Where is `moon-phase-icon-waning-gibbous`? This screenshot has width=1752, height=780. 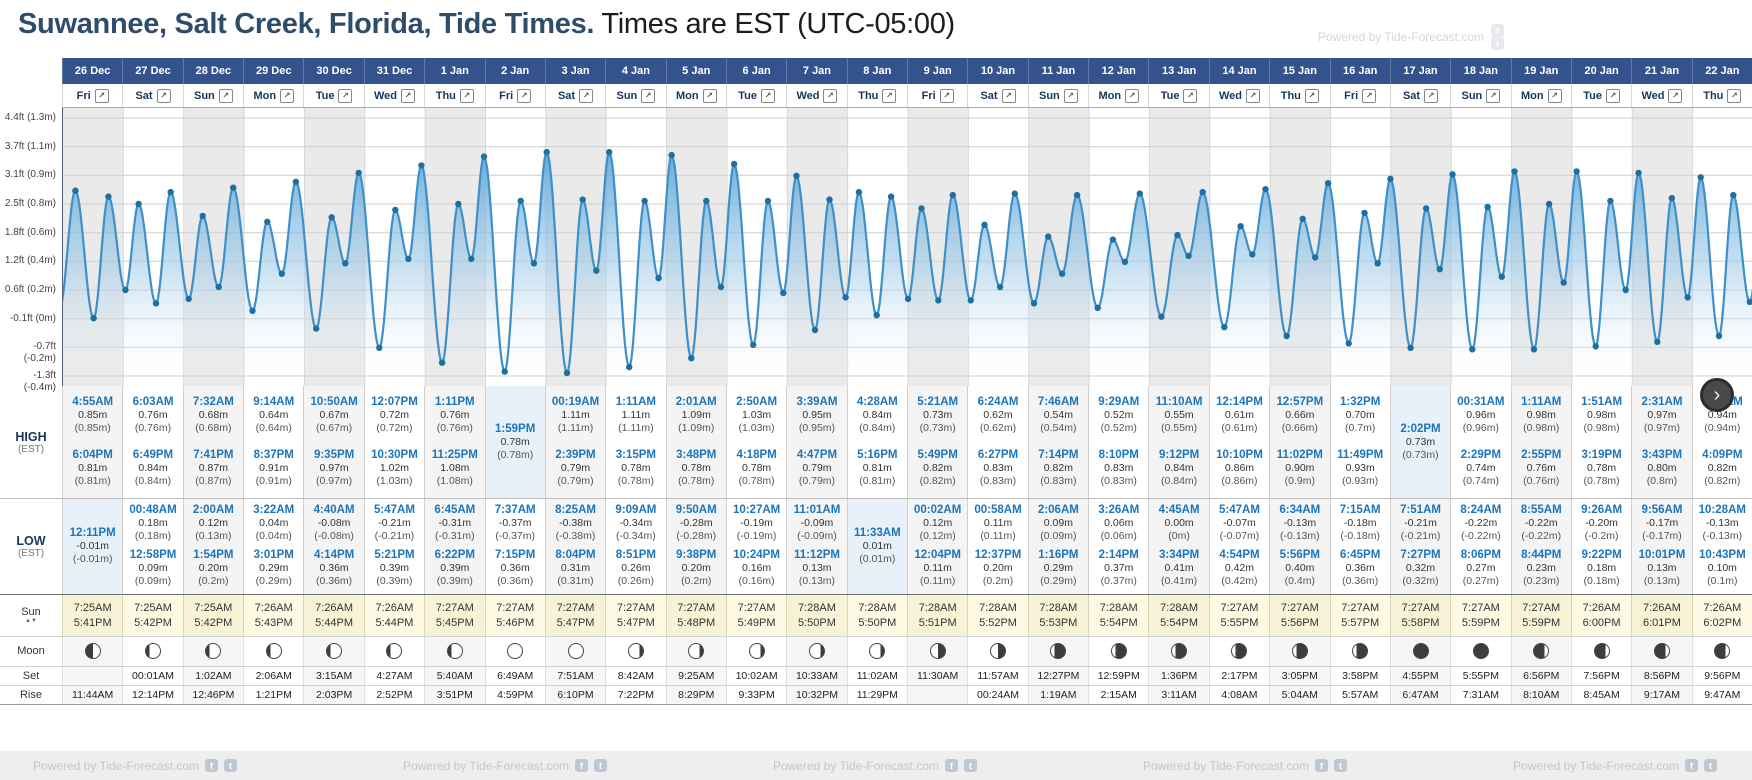 moon-phase-icon-waning-gibbous is located at coordinates (816, 651).